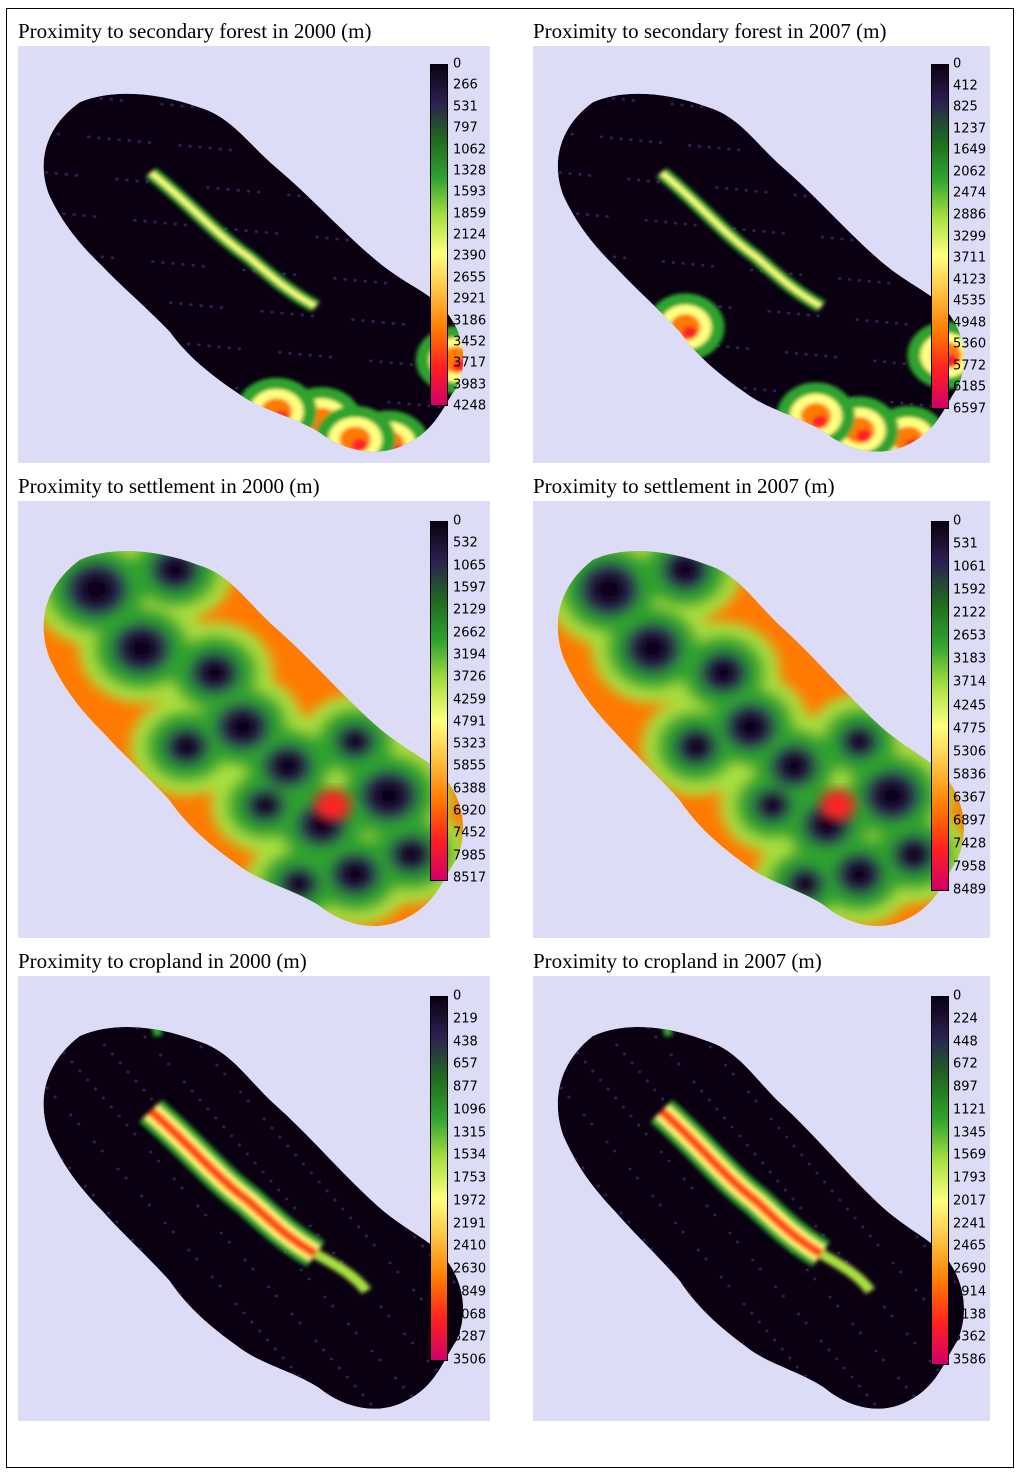  Describe the element at coordinates (970, 301) in the screenshot. I see `legend-tick-label: 4535` at that location.